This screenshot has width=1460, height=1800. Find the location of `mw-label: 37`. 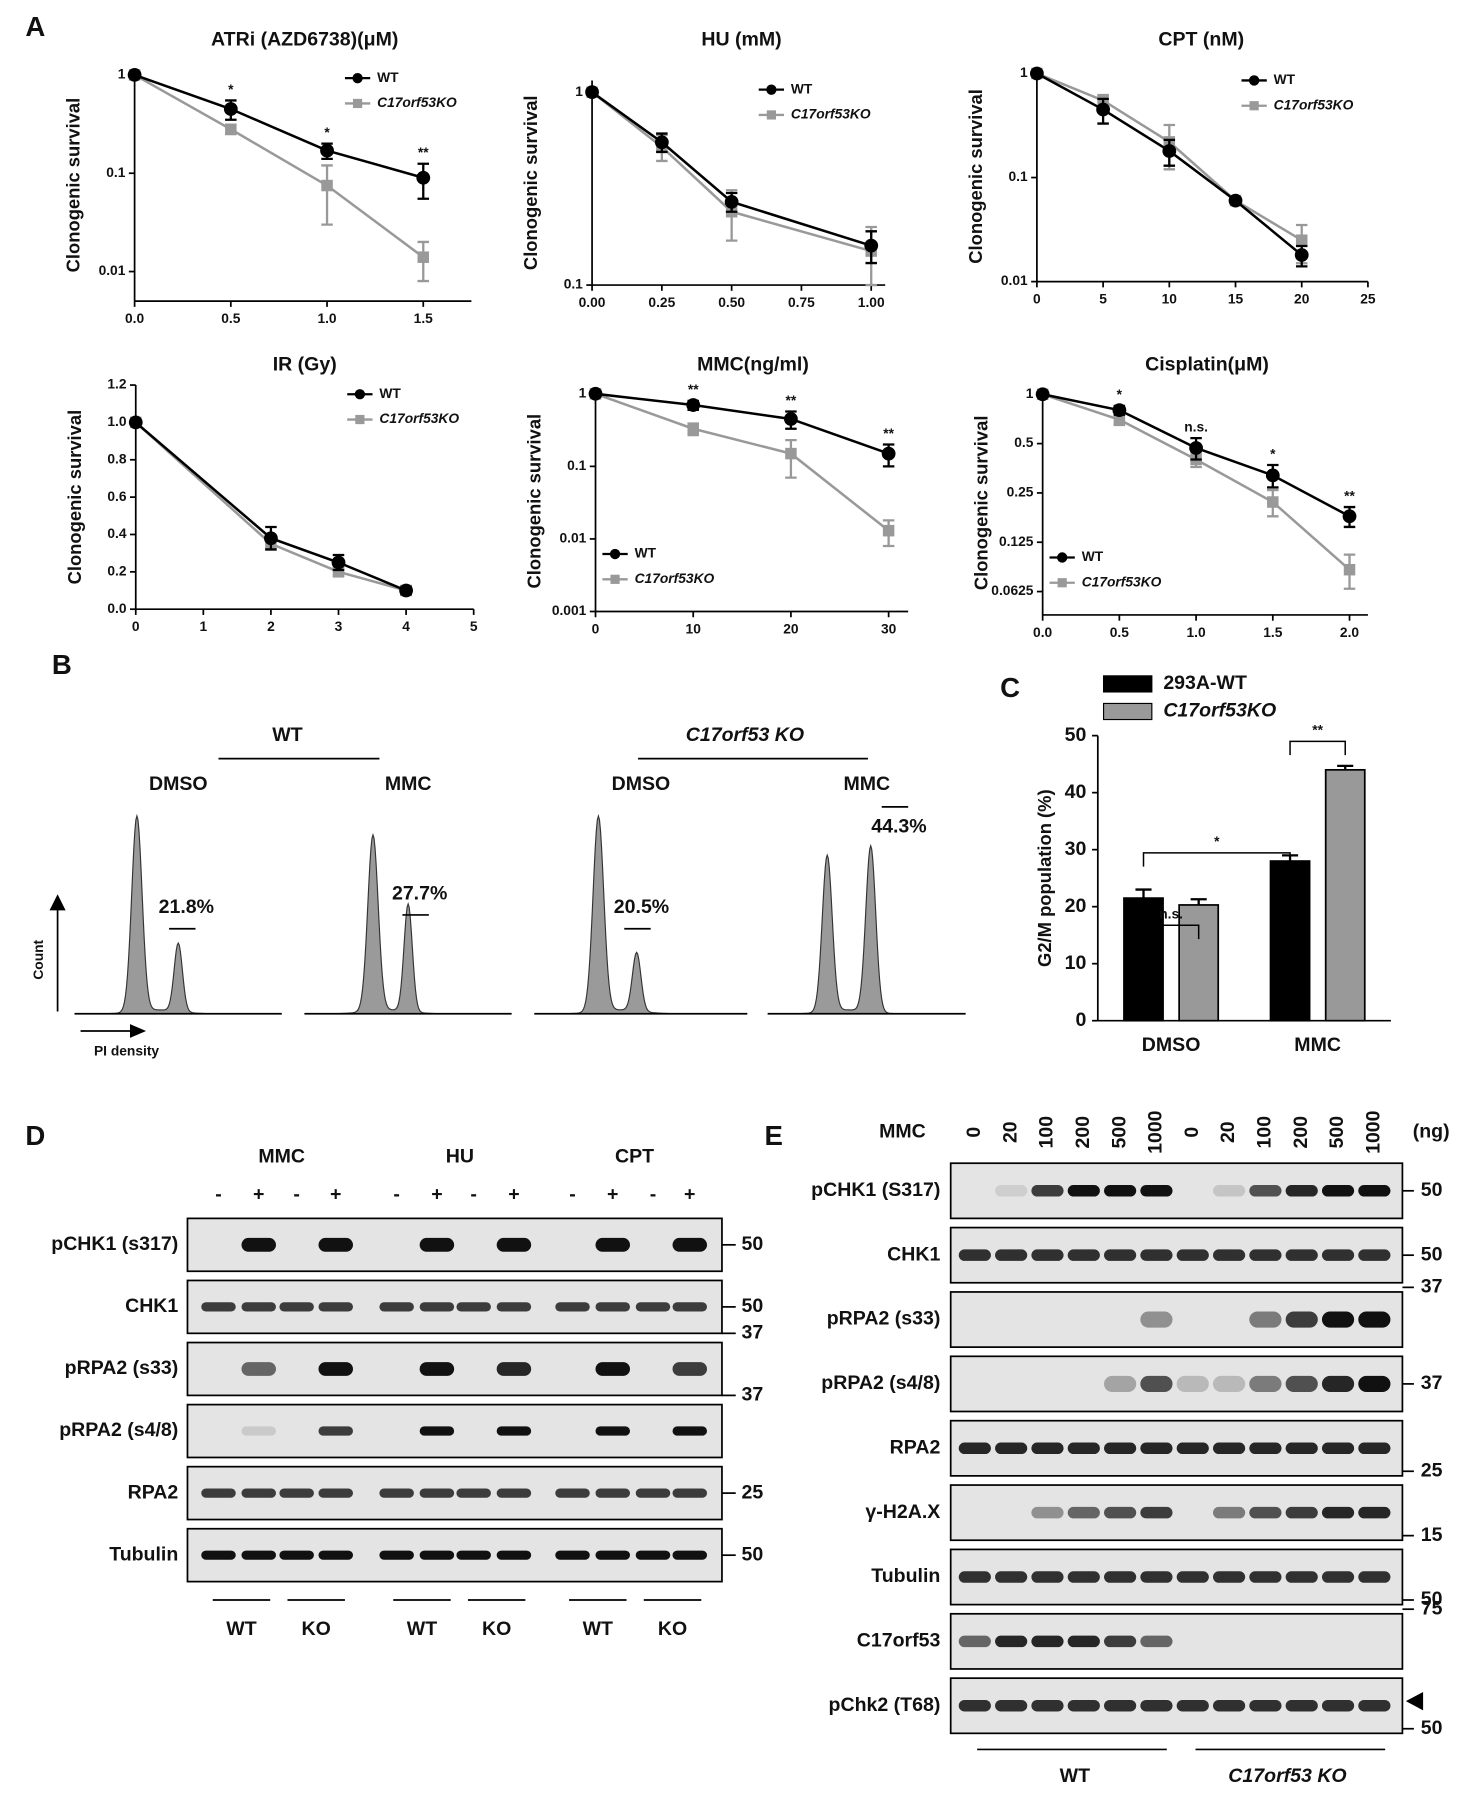

mw-label: 37 is located at coordinates (752, 1395).